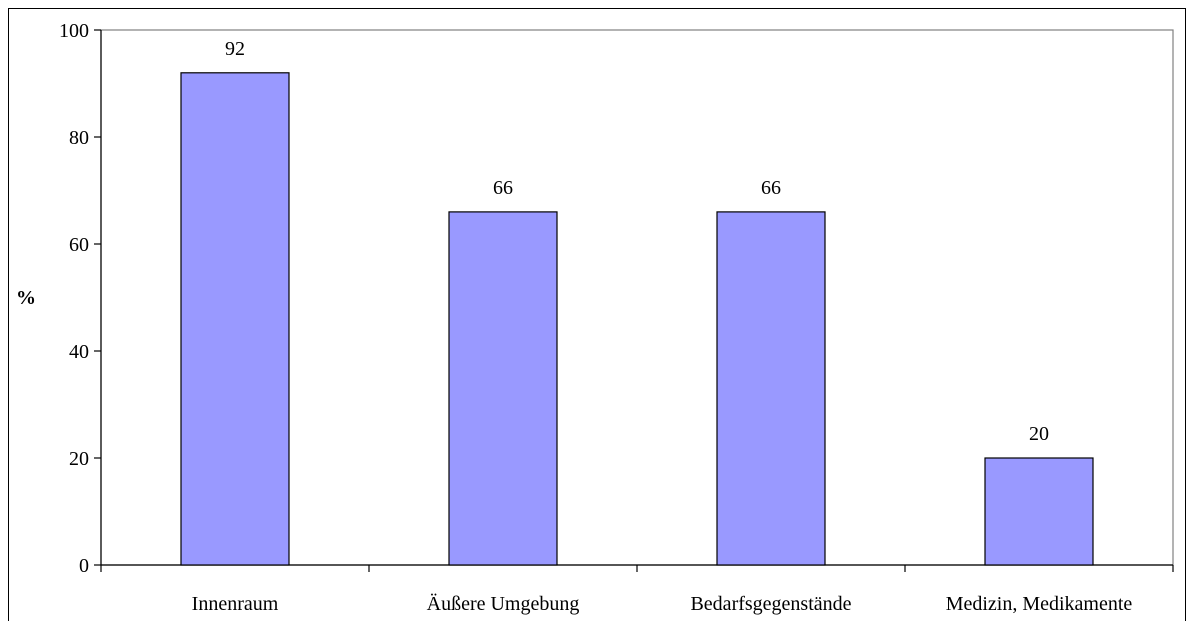 The width and height of the screenshot is (1194, 621). I want to click on y-tick-label: 0, so click(84, 566).